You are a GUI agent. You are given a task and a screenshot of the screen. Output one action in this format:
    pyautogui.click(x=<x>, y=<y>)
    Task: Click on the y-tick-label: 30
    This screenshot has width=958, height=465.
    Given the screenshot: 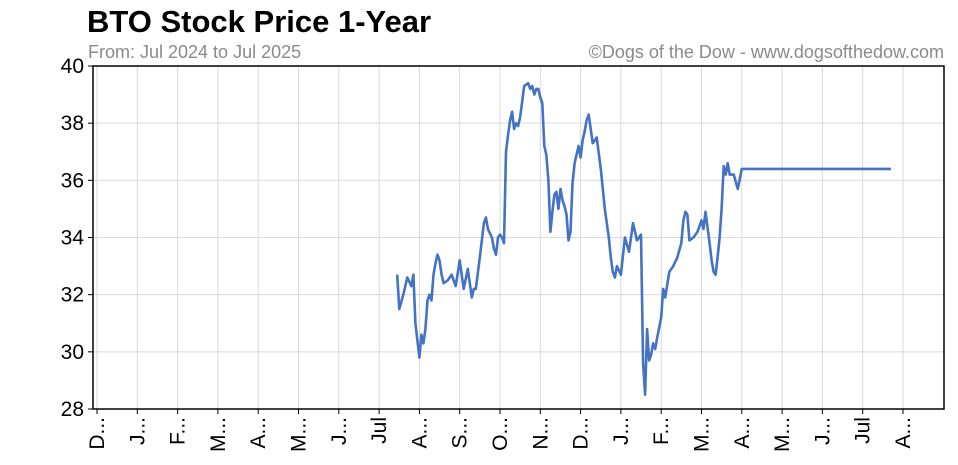 What is the action you would take?
    pyautogui.click(x=72, y=352)
    